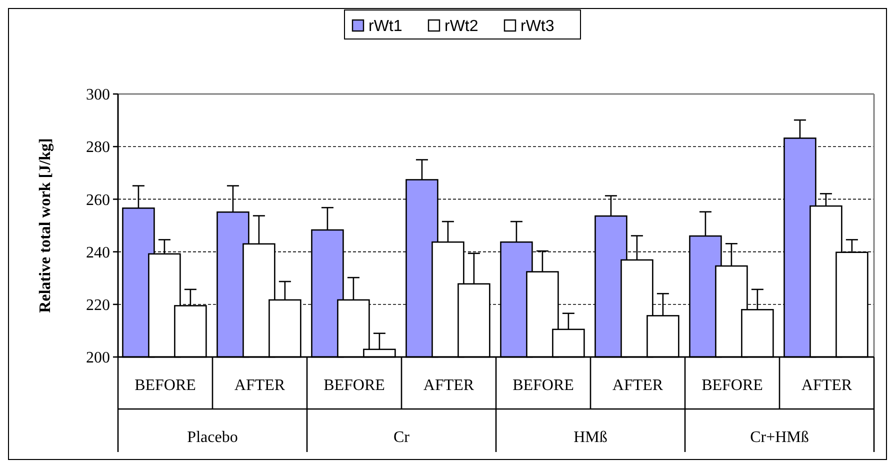 This screenshot has height=468, width=895. Describe the element at coordinates (212, 437) in the screenshot. I see `text: Placebo` at that location.